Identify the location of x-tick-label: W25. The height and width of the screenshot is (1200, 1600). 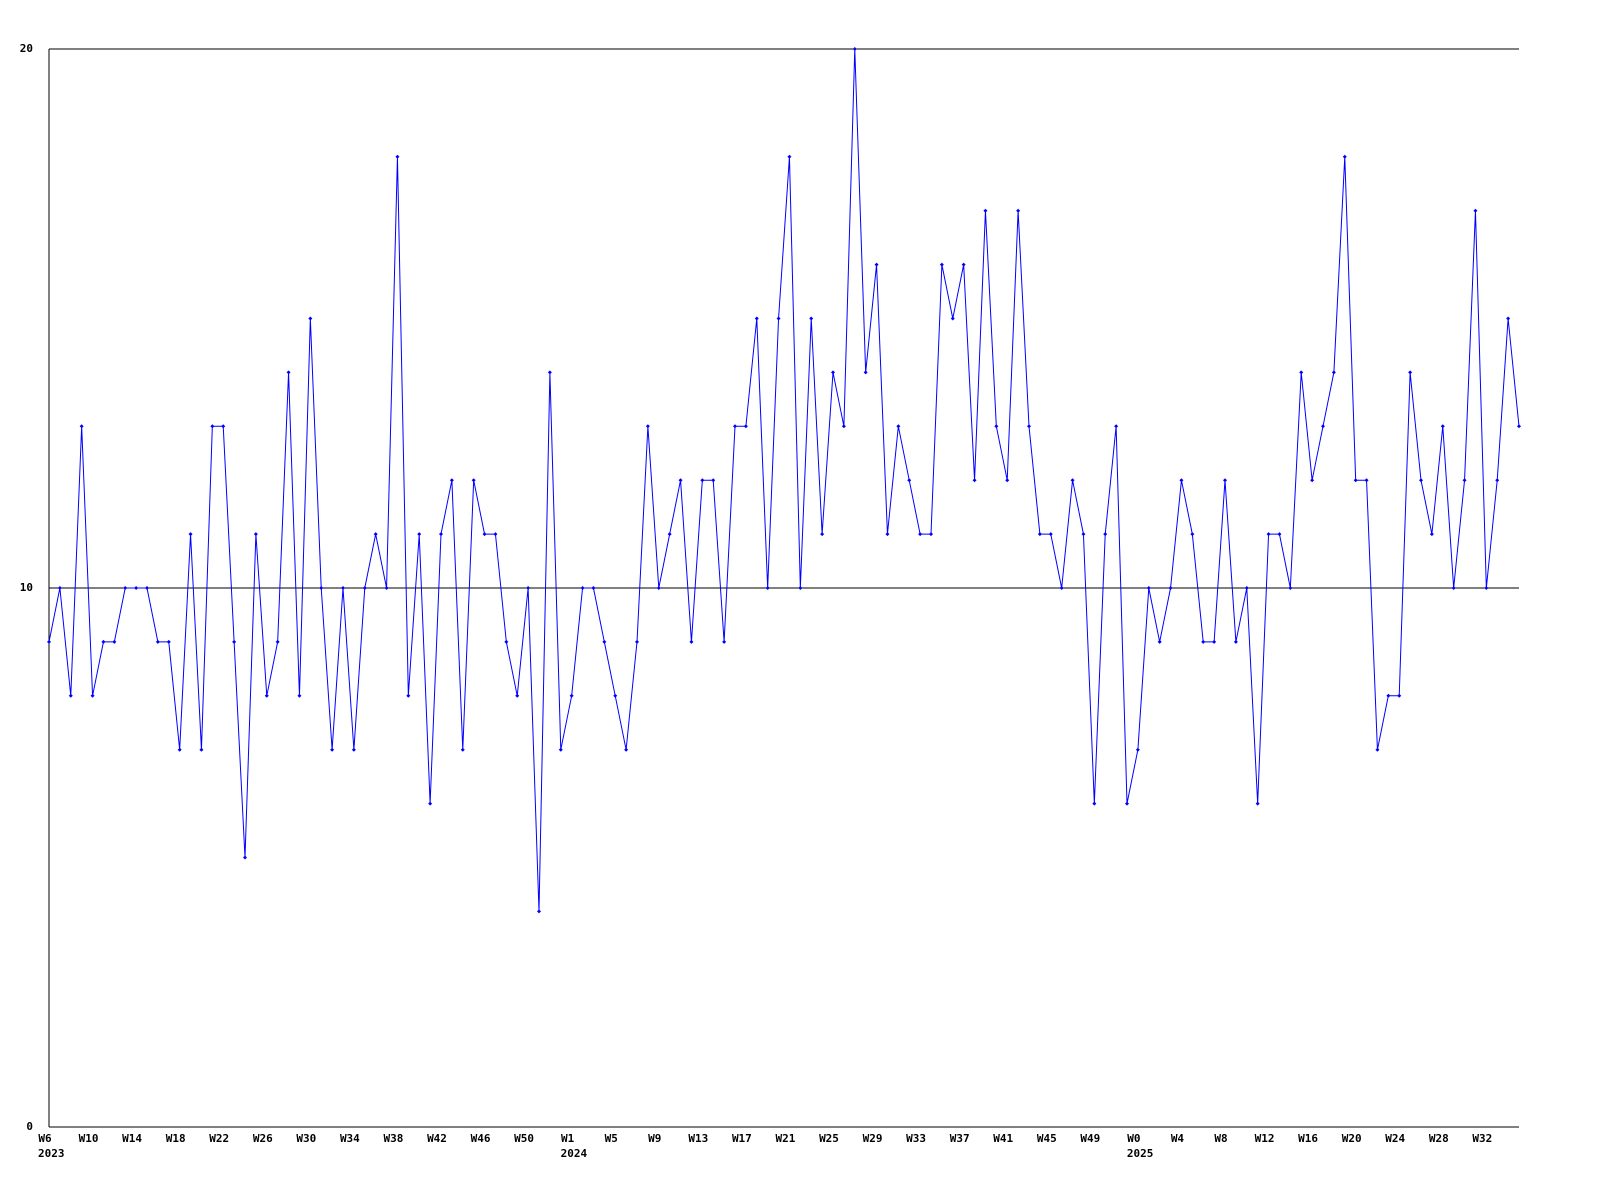
(829, 1138).